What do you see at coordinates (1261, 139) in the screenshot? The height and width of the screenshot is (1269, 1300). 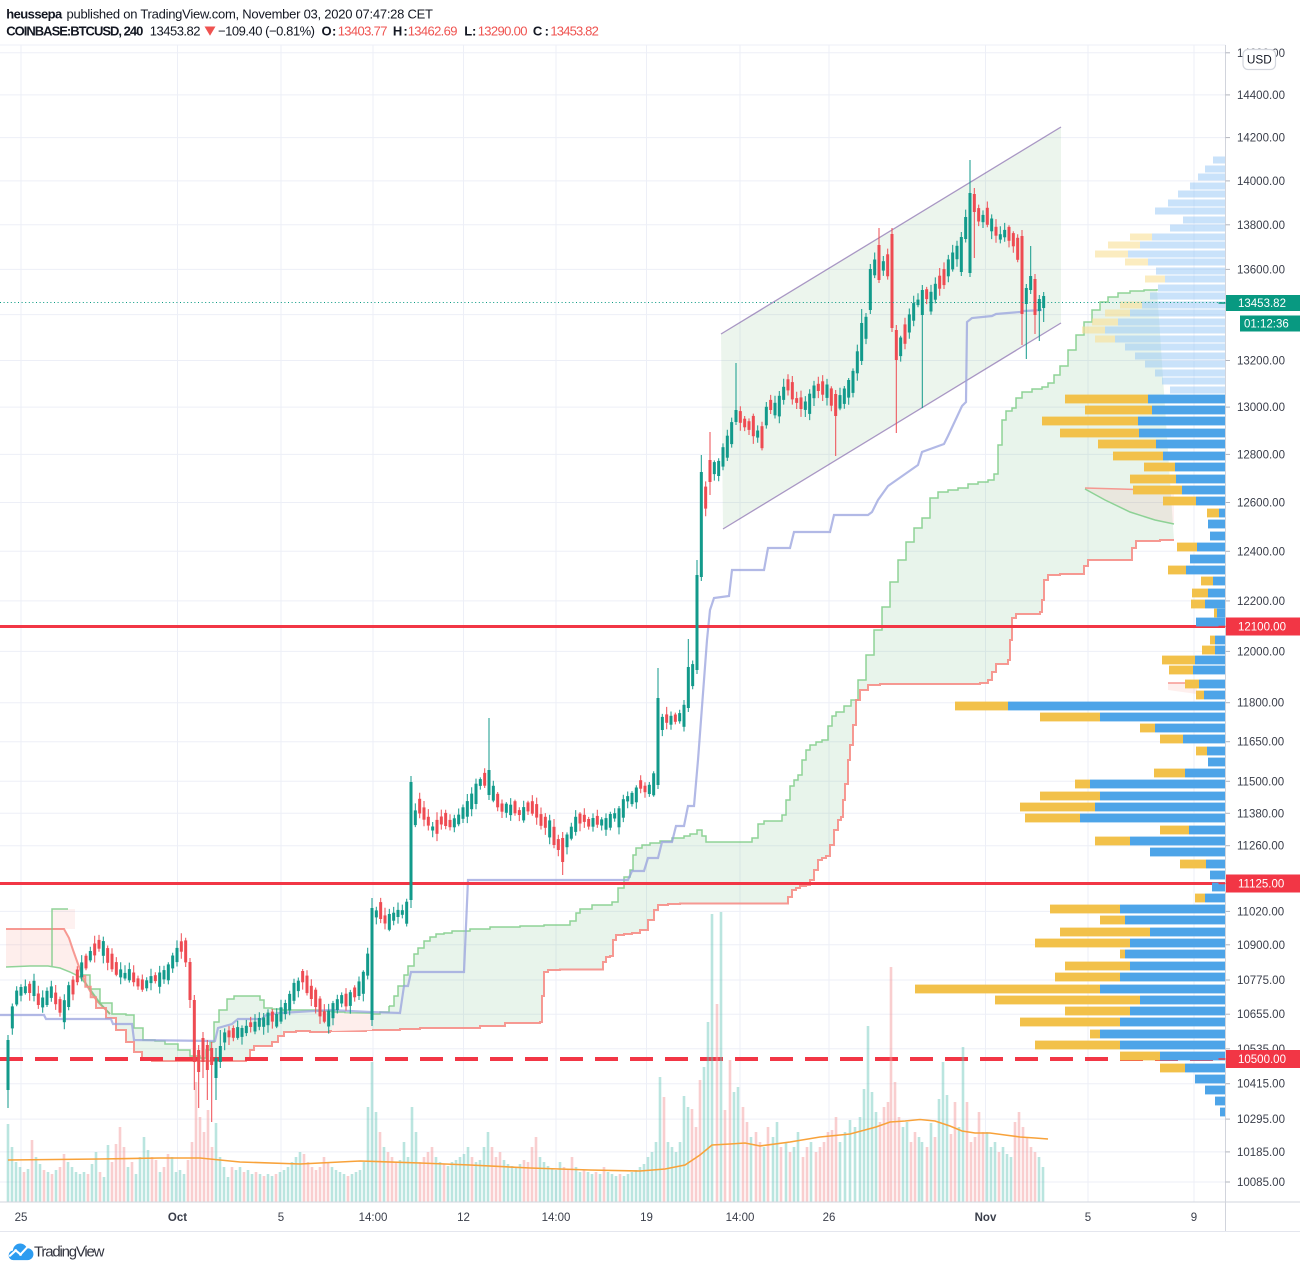 I see `svg-text: 14200.00` at bounding box center [1261, 139].